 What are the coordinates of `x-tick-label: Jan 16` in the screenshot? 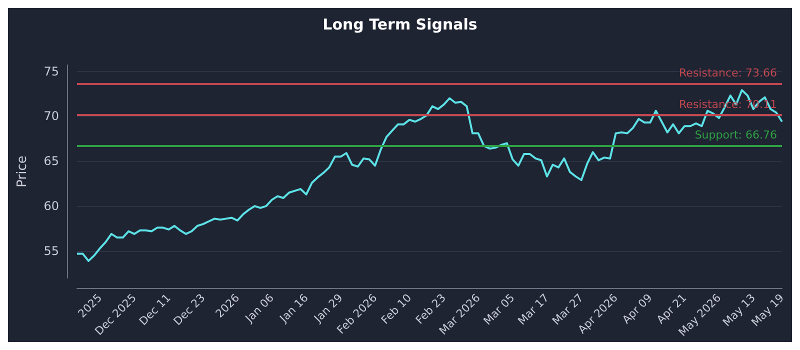 It's located at (293, 308).